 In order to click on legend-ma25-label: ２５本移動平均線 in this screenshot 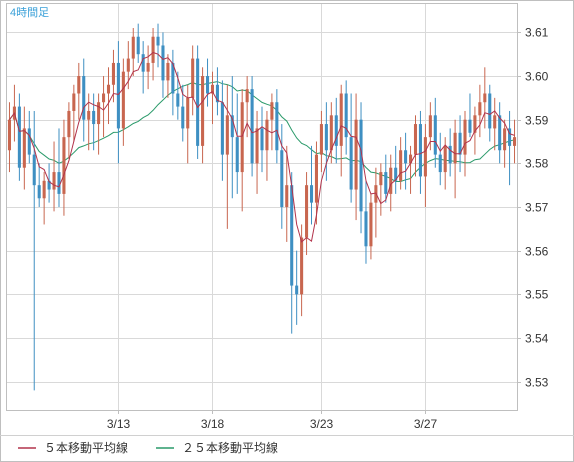, I will do `click(230, 447)`.